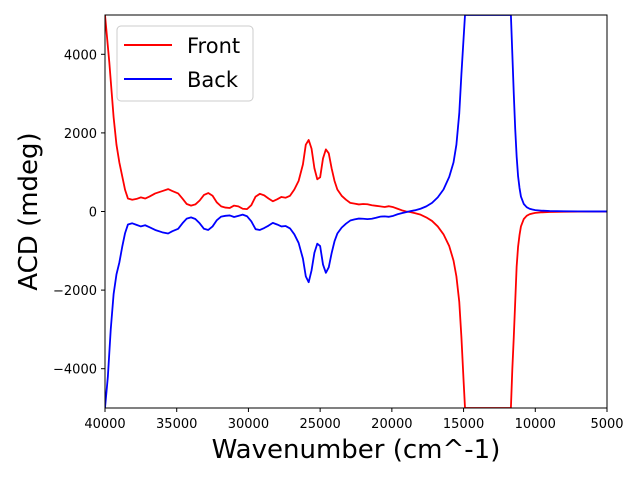  Describe the element at coordinates (80, 55) in the screenshot. I see `y-tick-label: 4000` at that location.